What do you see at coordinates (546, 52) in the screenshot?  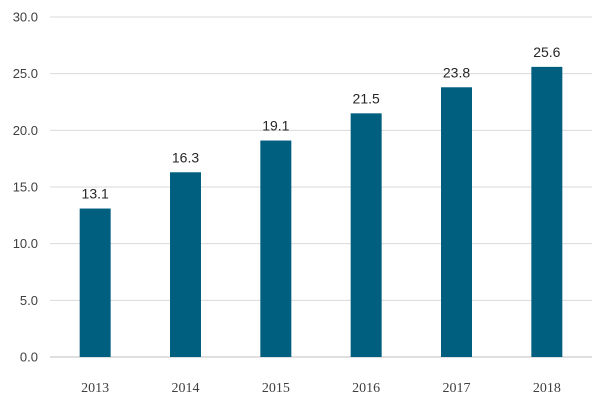 I see `data-label: 25.6` at bounding box center [546, 52].